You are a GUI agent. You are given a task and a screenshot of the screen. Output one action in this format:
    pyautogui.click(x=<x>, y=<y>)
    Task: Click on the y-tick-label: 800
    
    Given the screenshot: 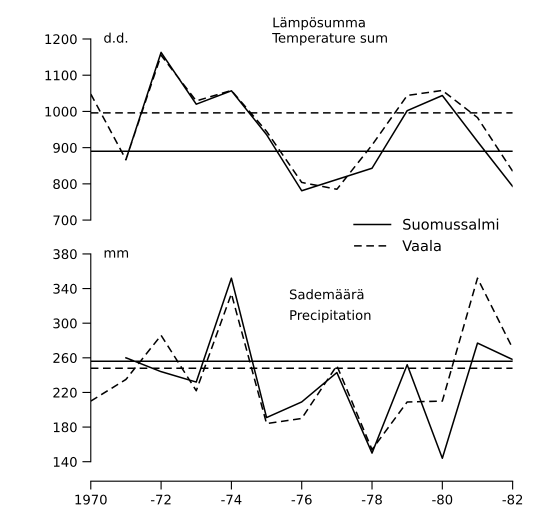 What is the action you would take?
    pyautogui.click(x=65, y=184)
    